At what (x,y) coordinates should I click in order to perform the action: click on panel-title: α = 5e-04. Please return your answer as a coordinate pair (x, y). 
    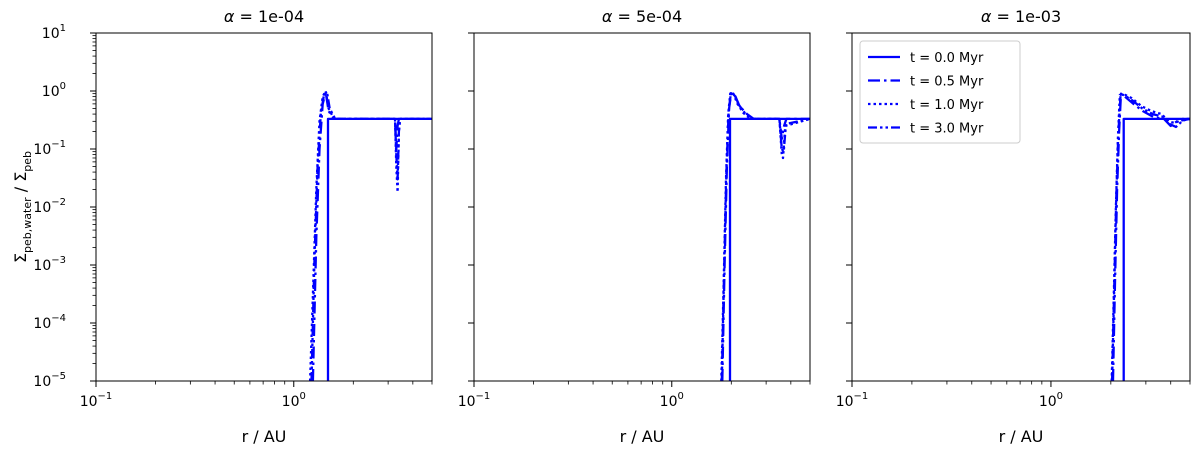
    Looking at the image, I should click on (642, 16).